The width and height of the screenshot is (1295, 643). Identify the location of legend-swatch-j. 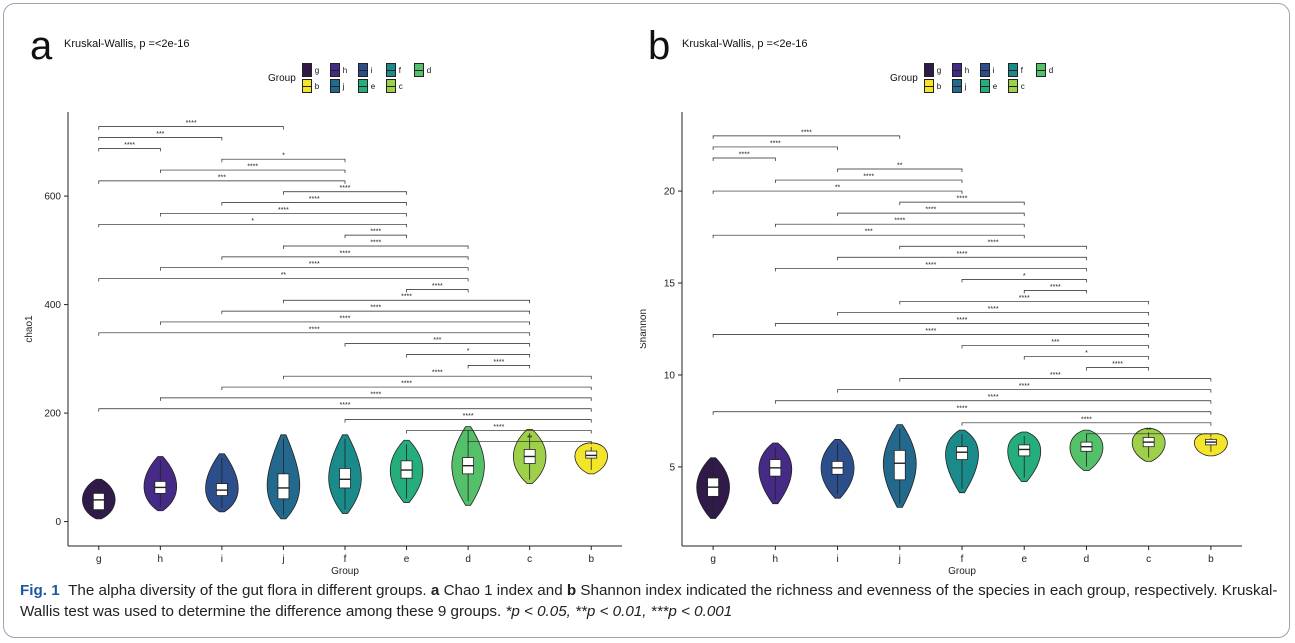
(956, 86).